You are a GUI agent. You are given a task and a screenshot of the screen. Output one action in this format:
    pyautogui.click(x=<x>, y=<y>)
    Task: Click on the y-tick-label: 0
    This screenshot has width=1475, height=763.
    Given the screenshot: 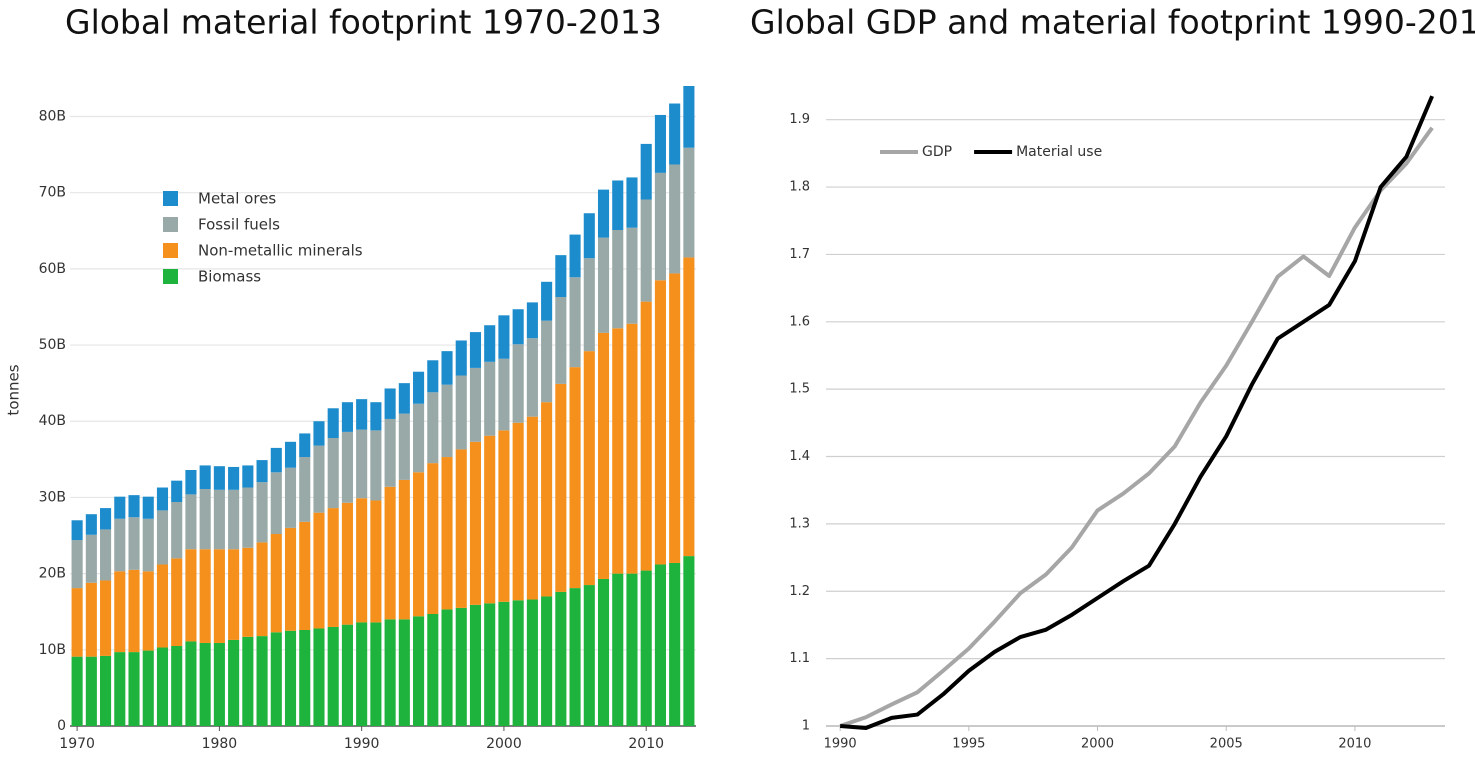 What is the action you would take?
    pyautogui.click(x=61, y=726)
    